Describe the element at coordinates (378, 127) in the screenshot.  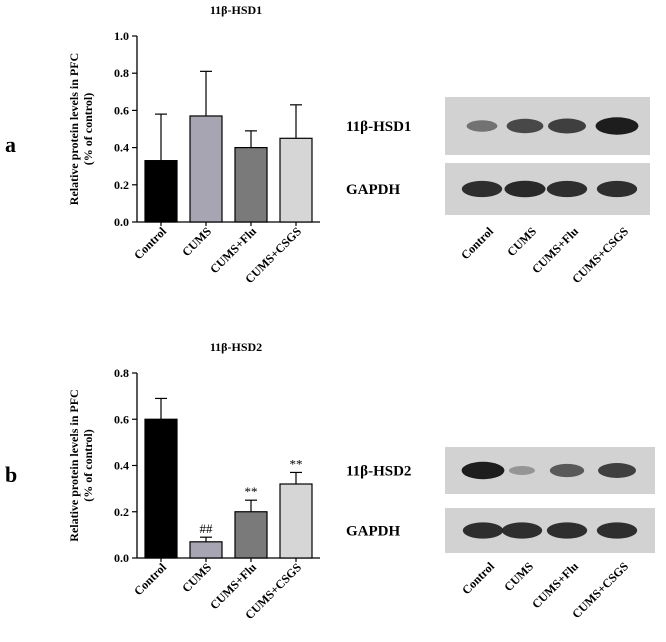
I see `blot-row-label: 11β-HSD1` at that location.